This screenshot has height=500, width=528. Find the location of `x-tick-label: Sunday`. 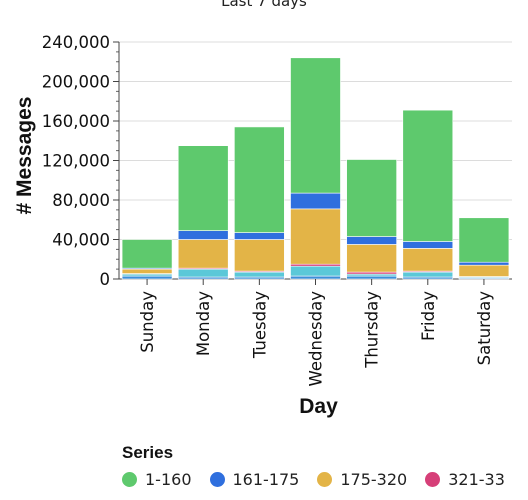

x-tick-label: Sunday is located at coordinates (147, 322).